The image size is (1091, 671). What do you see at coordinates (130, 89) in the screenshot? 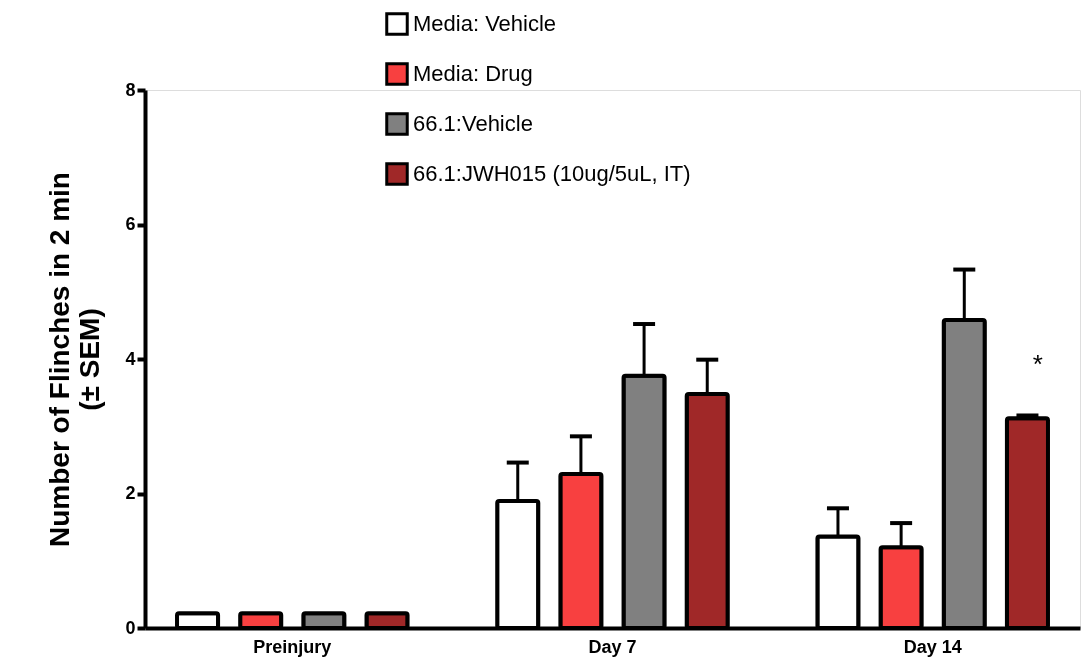
I see `y-tick-label: 8` at bounding box center [130, 89].